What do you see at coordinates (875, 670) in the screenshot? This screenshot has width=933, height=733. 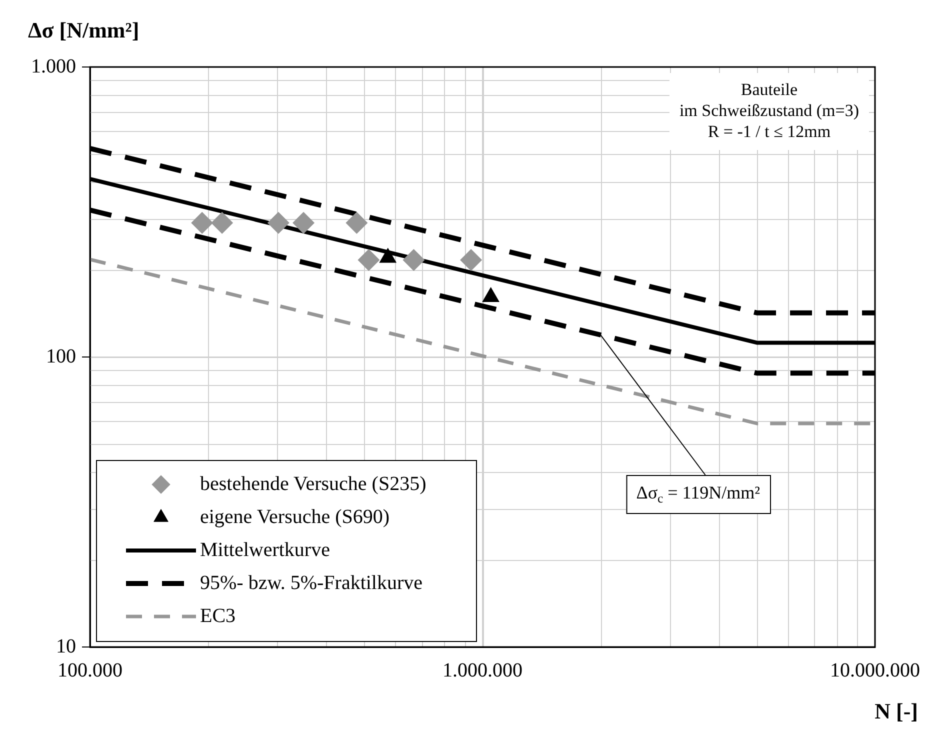 I see `x-tick-label: 10.000.000` at bounding box center [875, 670].